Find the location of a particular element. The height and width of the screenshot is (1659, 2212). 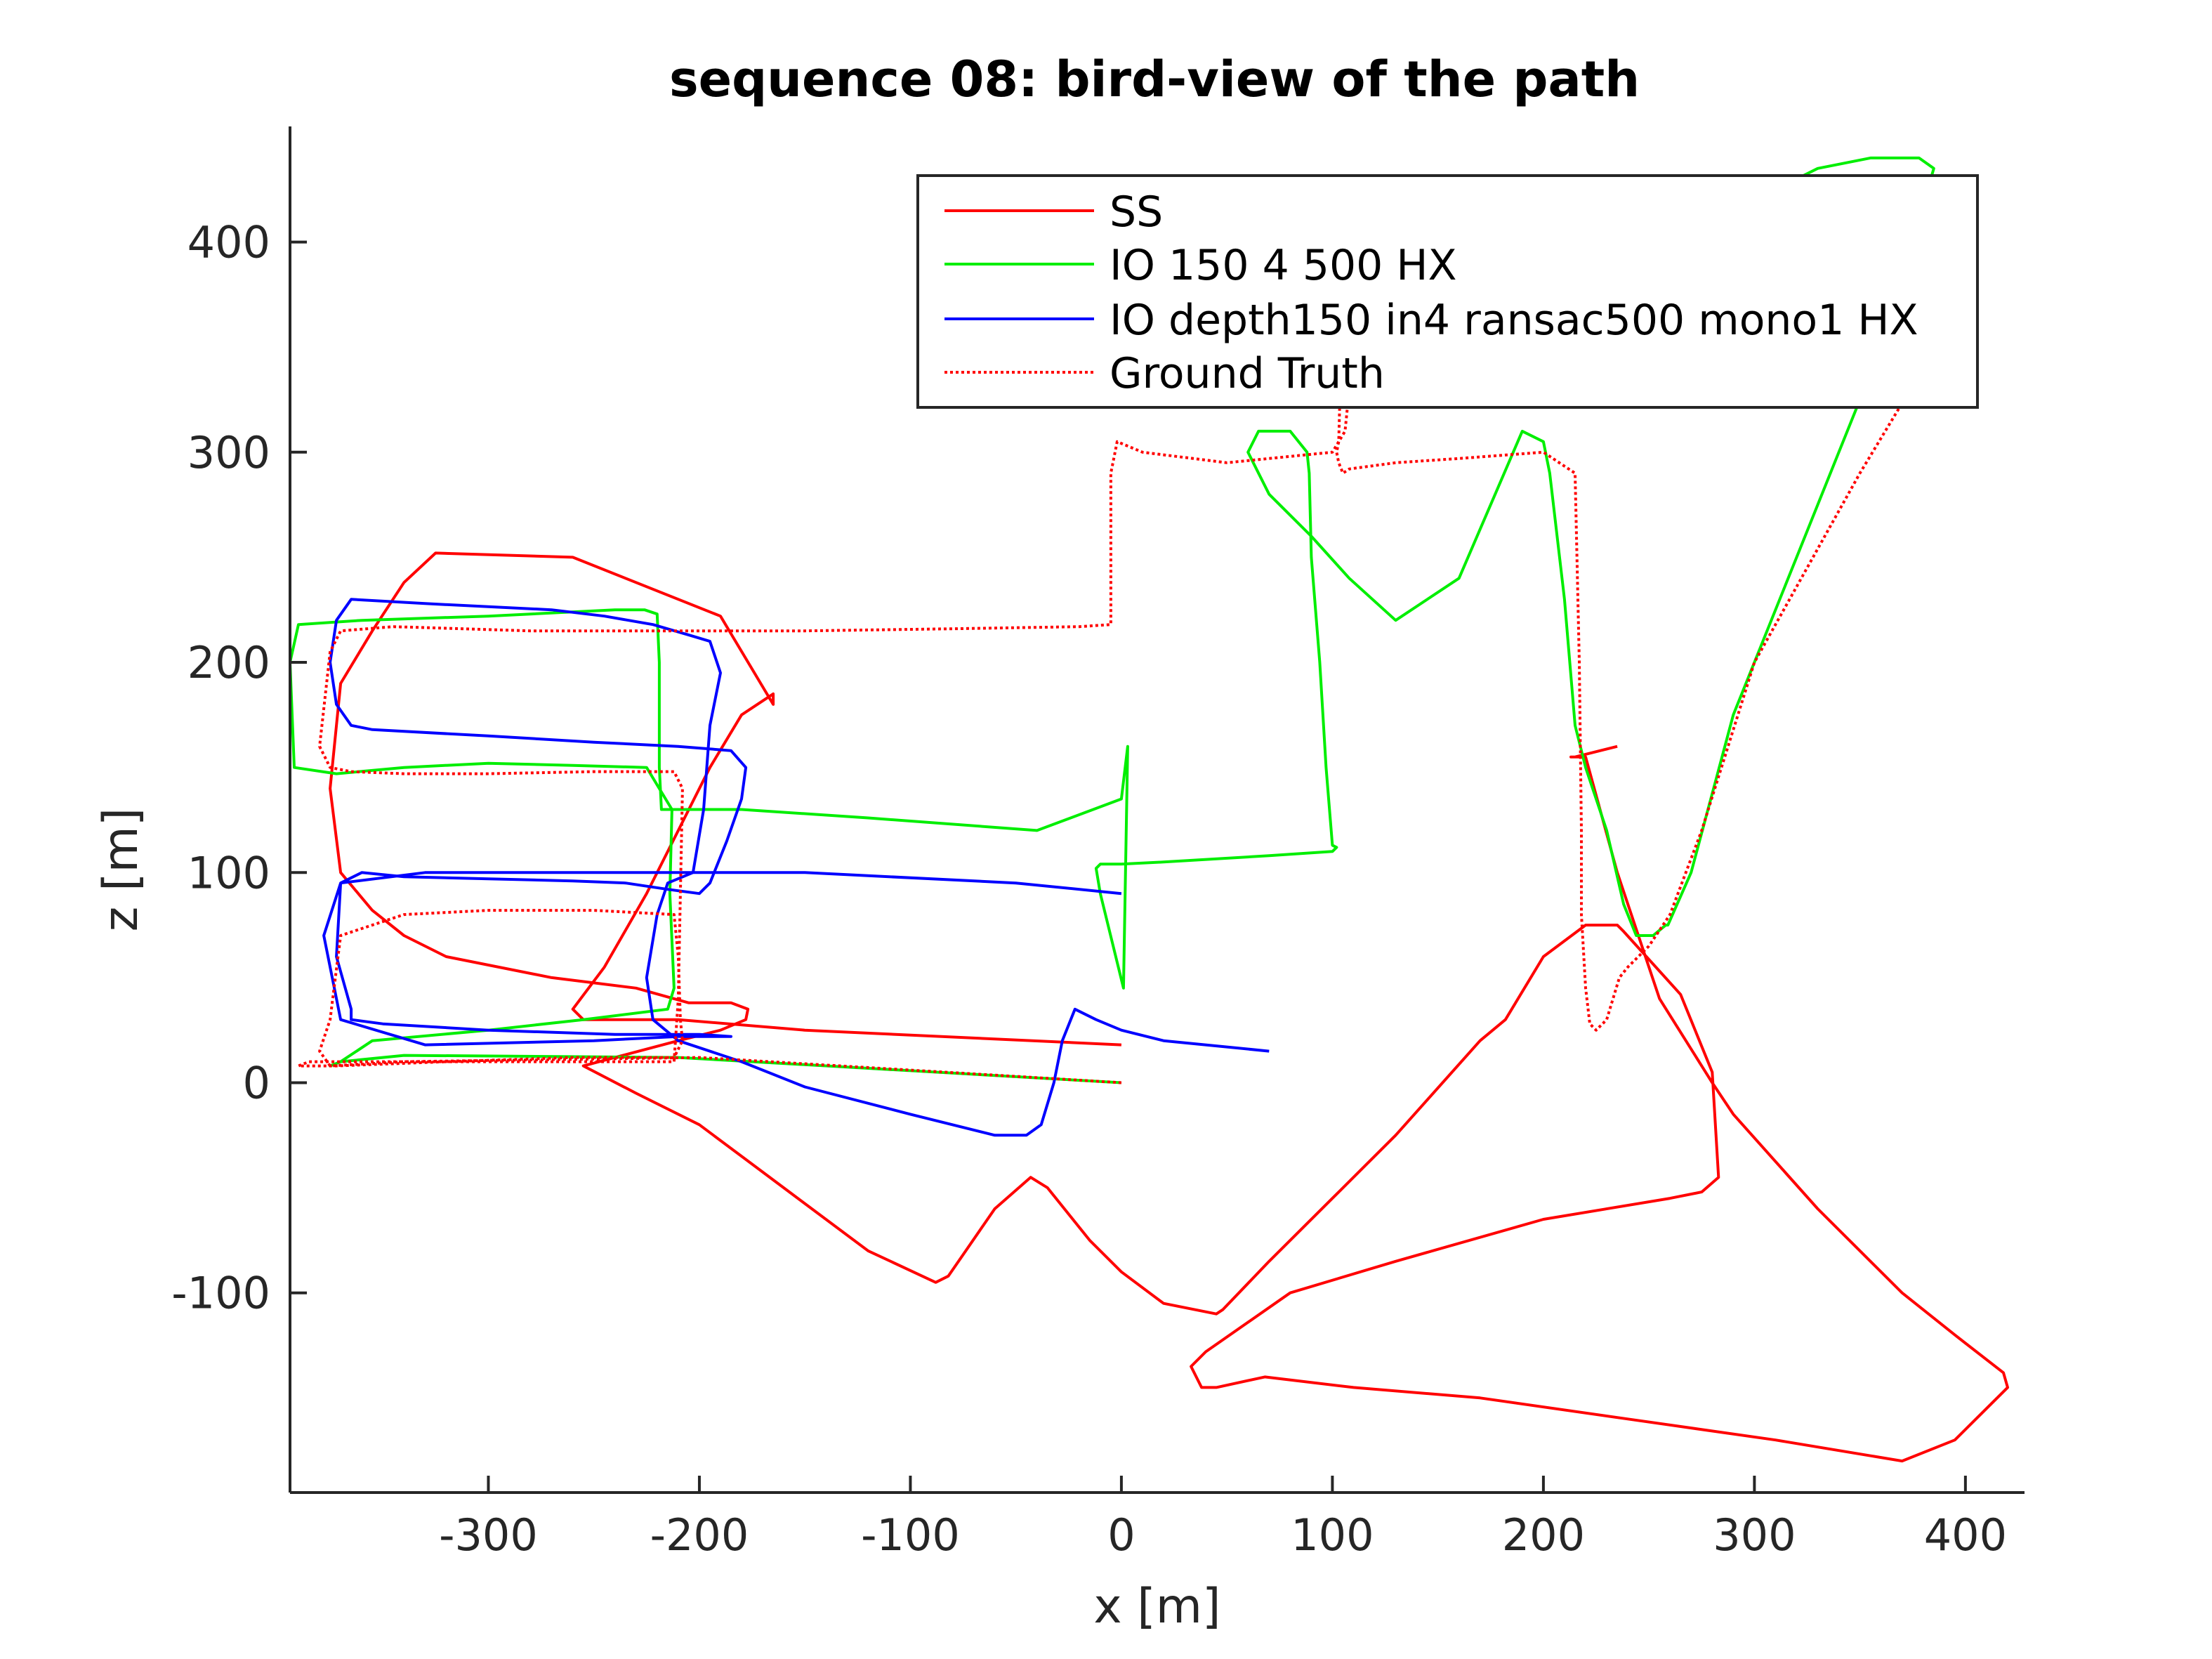

y-tick-label: 100 is located at coordinates (228, 872).